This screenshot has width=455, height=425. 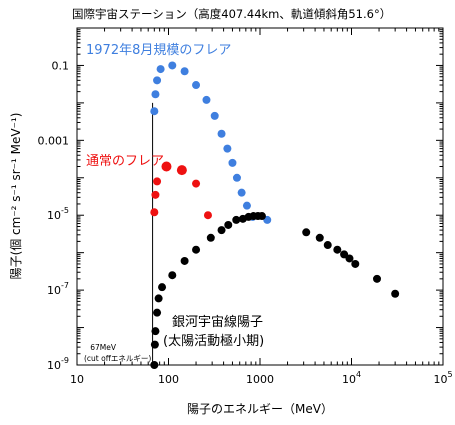 What do you see at coordinates (58, 289) in the screenshot?
I see `y-tick-label: 10⁻⁷` at bounding box center [58, 289].